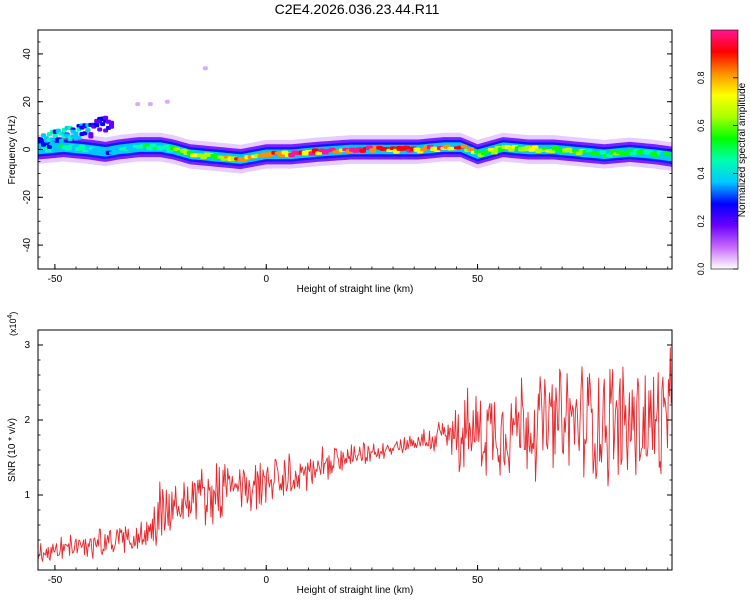 The width and height of the screenshot is (750, 600). What do you see at coordinates (55, 279) in the screenshot?
I see `heatmap-x-tick-label: -50` at bounding box center [55, 279].